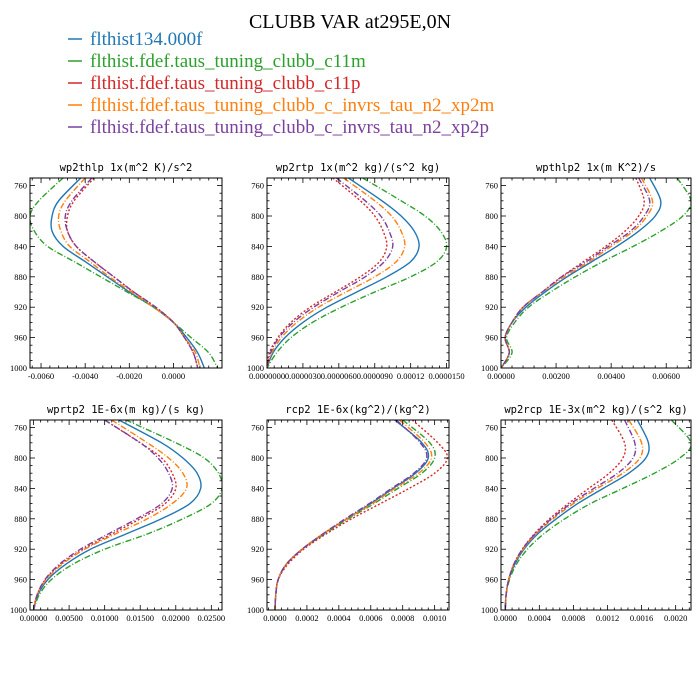 Image resolution: width=700 pixels, height=700 pixels. What do you see at coordinates (105, 618) in the screenshot?
I see `x-tick-label: 0.01000` at bounding box center [105, 618].